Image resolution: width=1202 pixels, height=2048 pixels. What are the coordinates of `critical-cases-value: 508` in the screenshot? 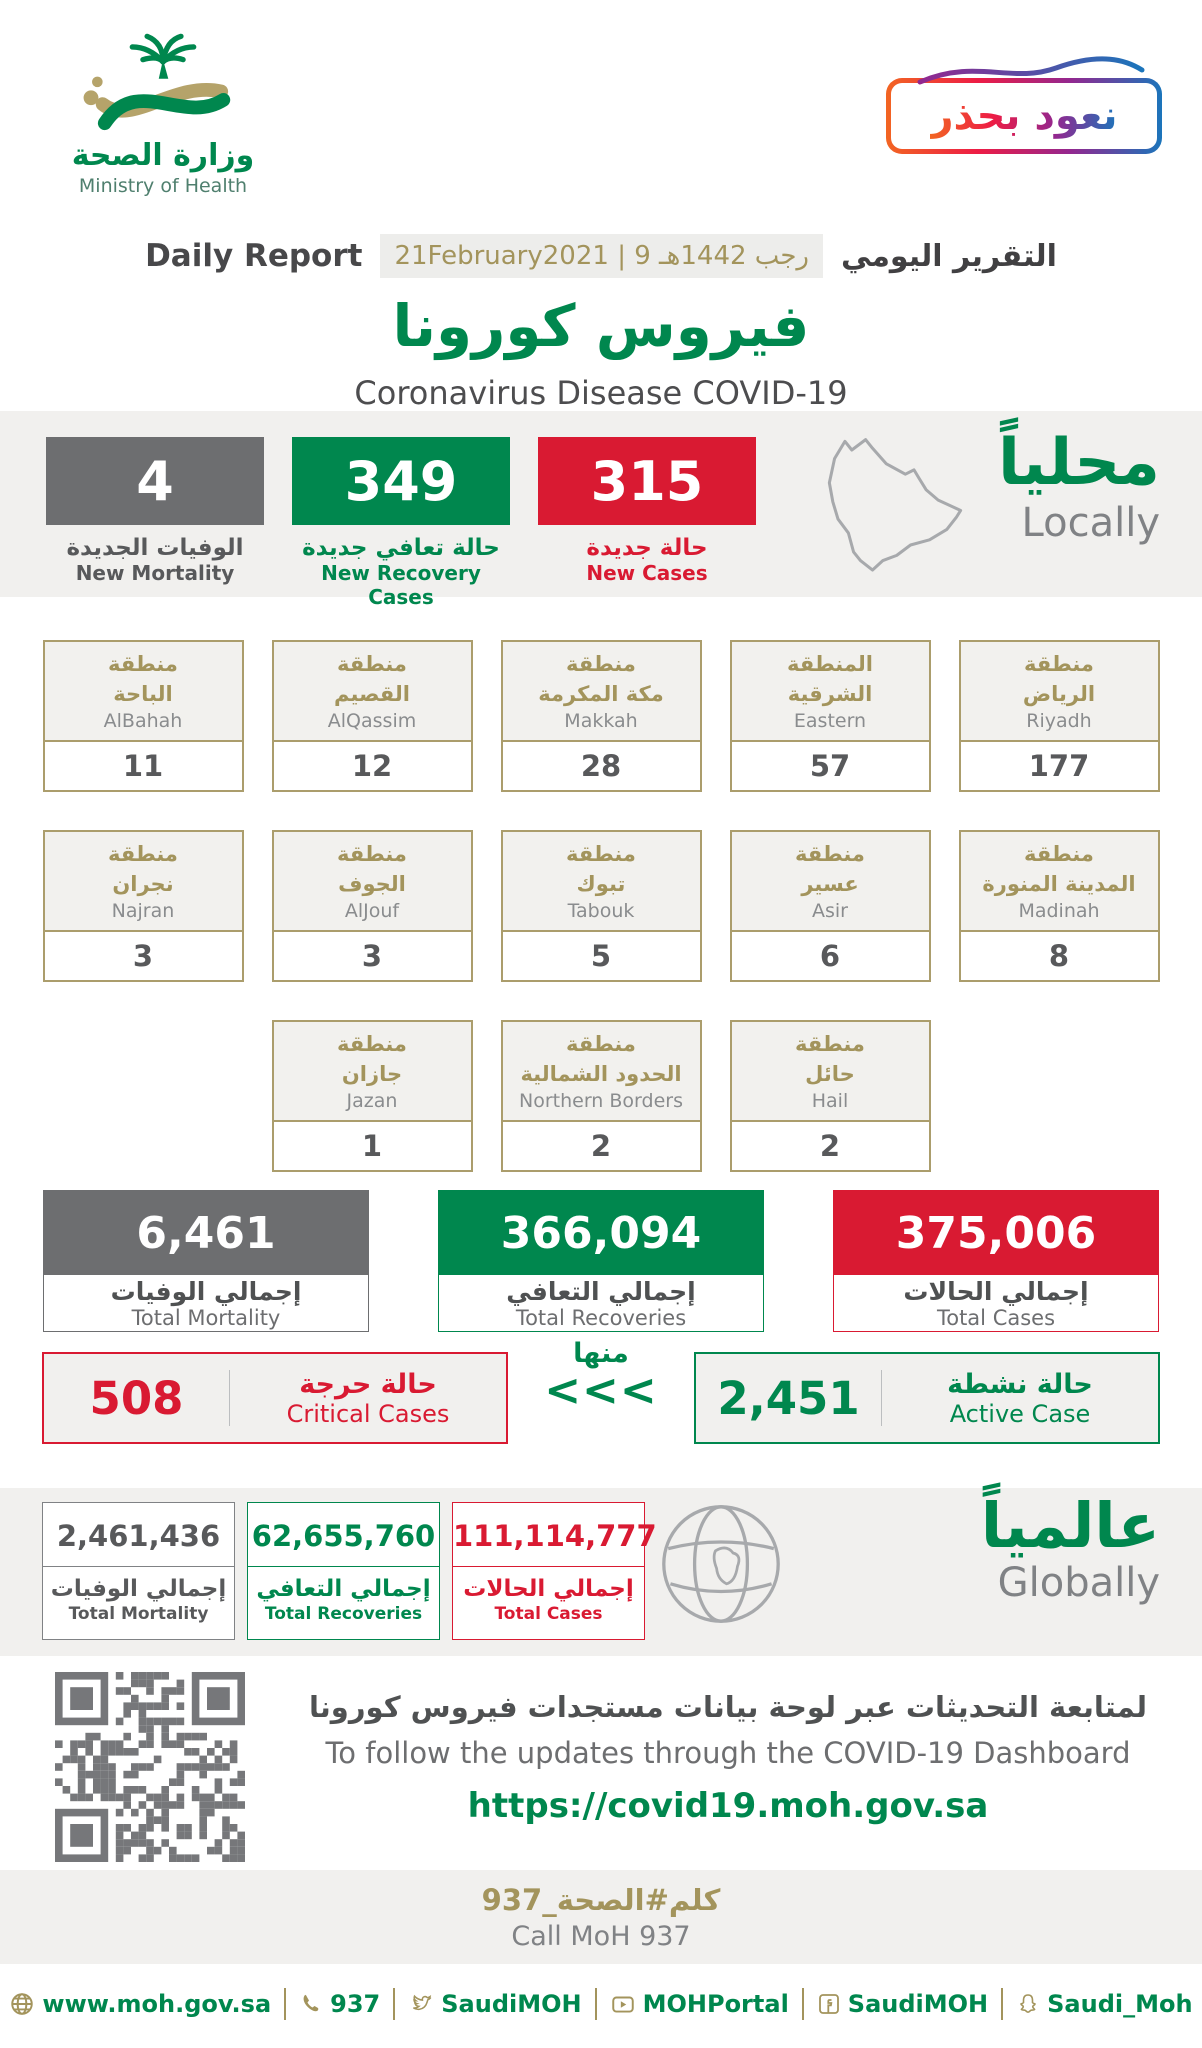 It's located at (136, 1398).